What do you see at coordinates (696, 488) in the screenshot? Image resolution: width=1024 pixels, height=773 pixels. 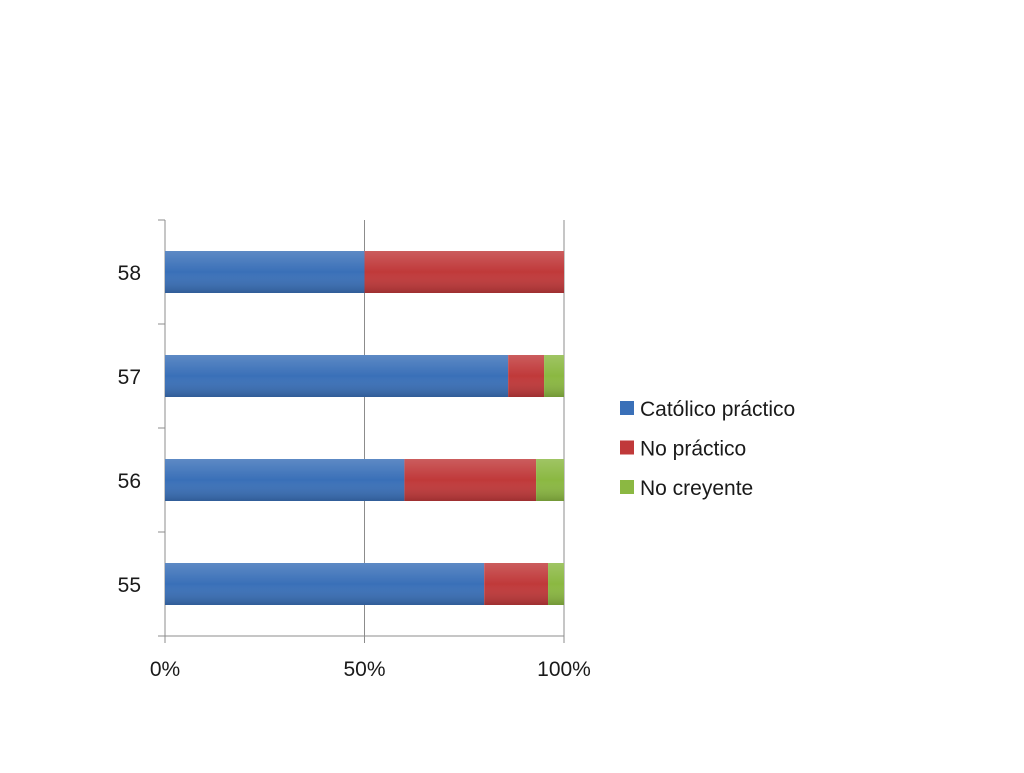 I see `legend-label: No creyente` at bounding box center [696, 488].